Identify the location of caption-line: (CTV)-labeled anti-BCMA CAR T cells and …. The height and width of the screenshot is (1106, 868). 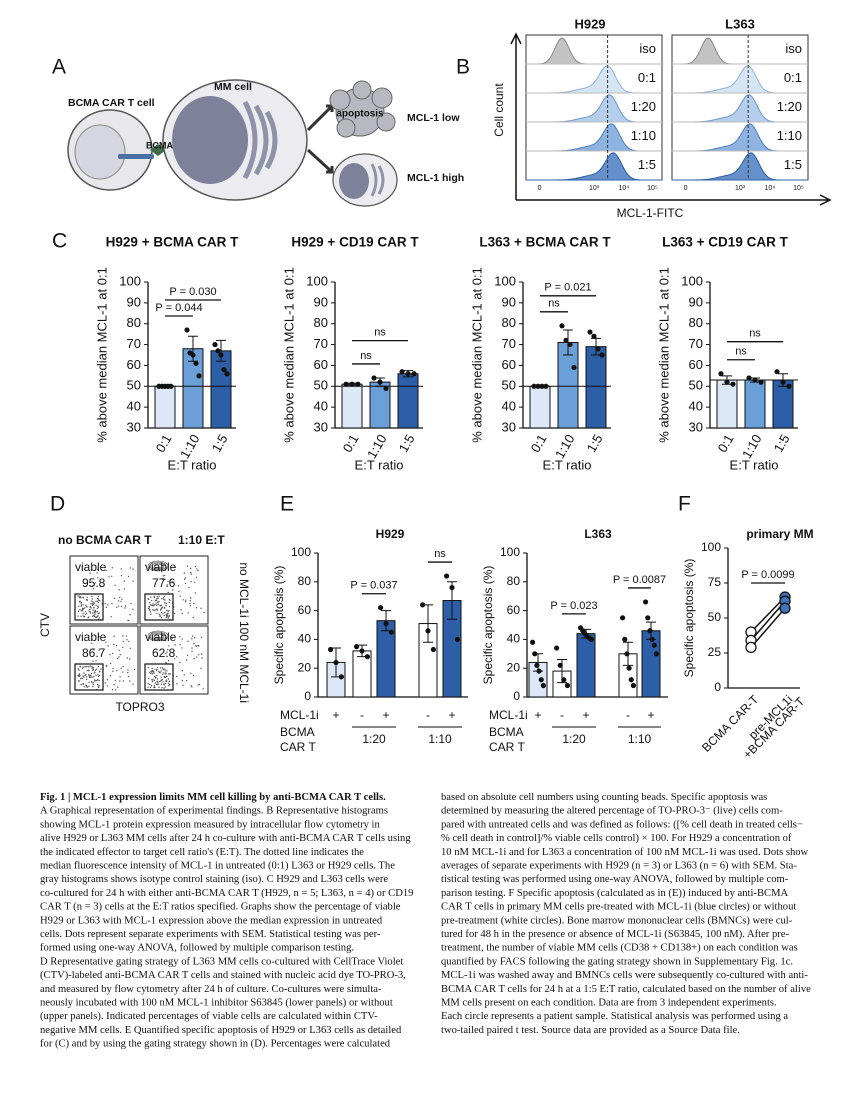
(223, 975).